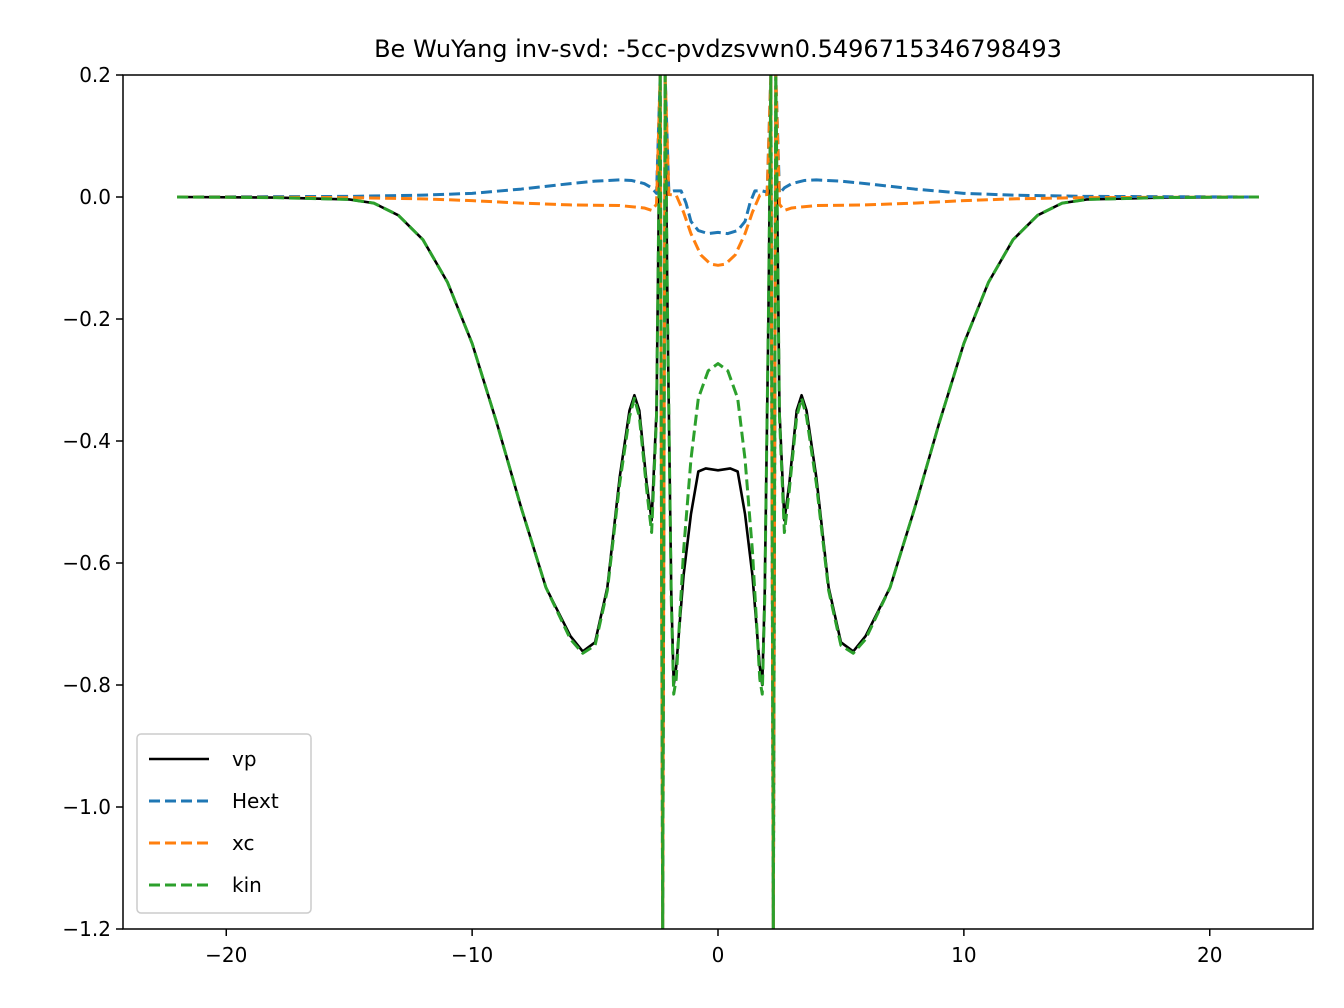 Image resolution: width=1344 pixels, height=1008 pixels. I want to click on x-axis: −20 −10 0 10 20, so click(713, 948).